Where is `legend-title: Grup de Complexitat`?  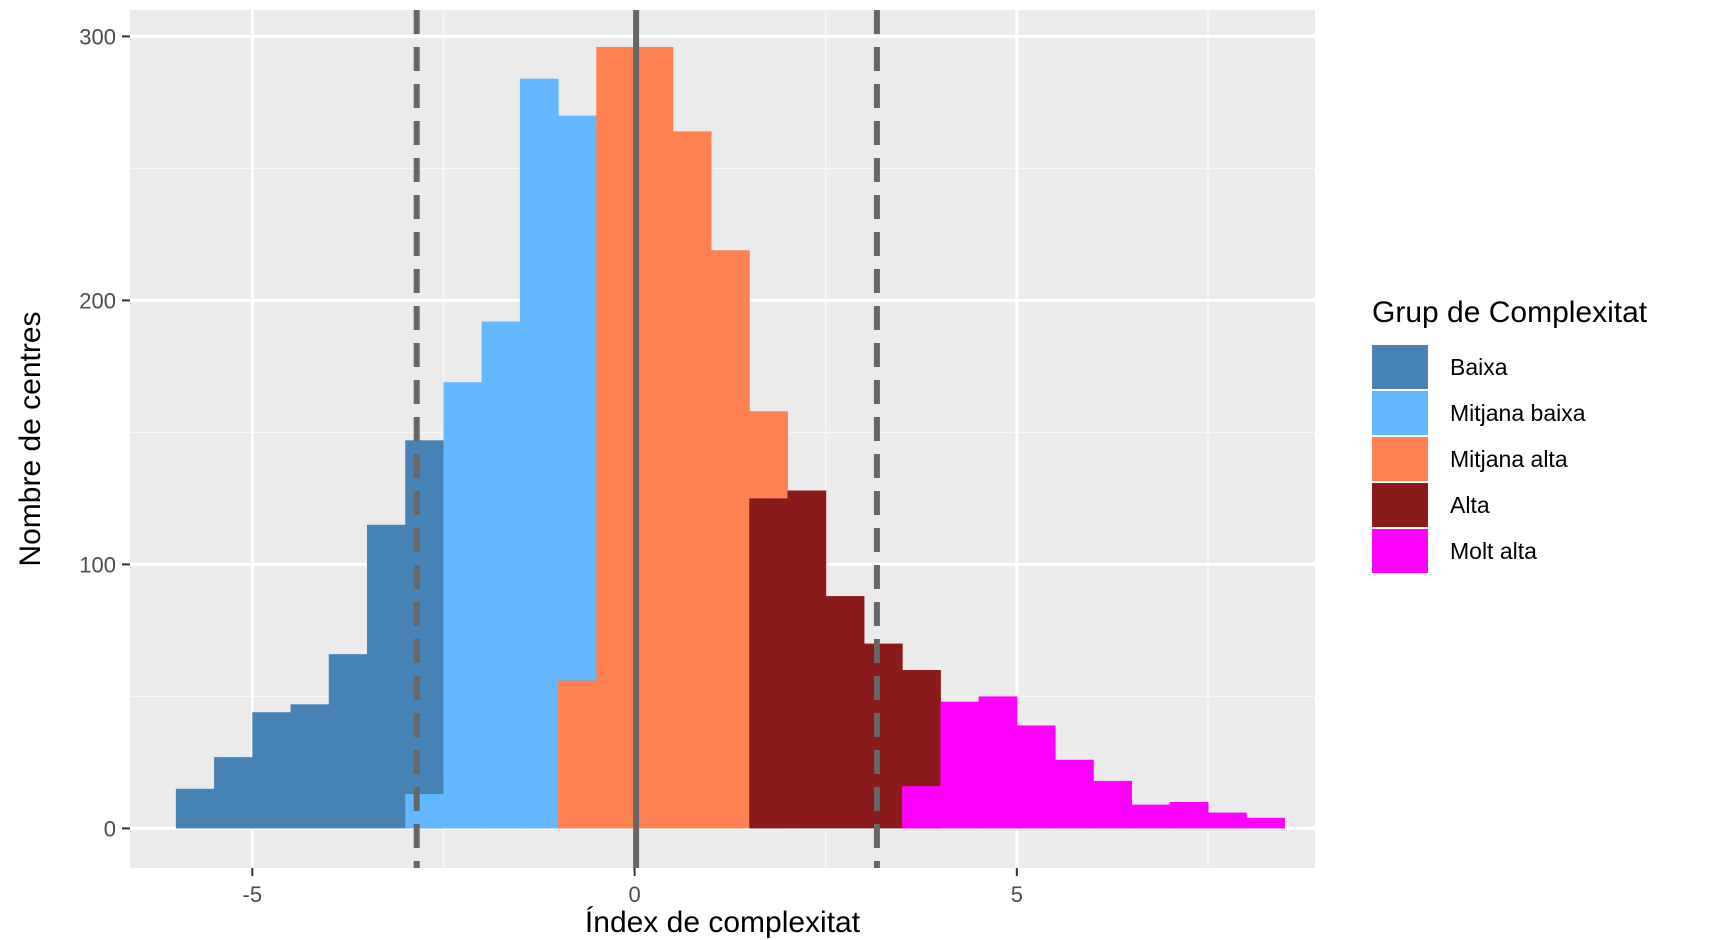 legend-title: Grup de Complexitat is located at coordinates (1510, 312).